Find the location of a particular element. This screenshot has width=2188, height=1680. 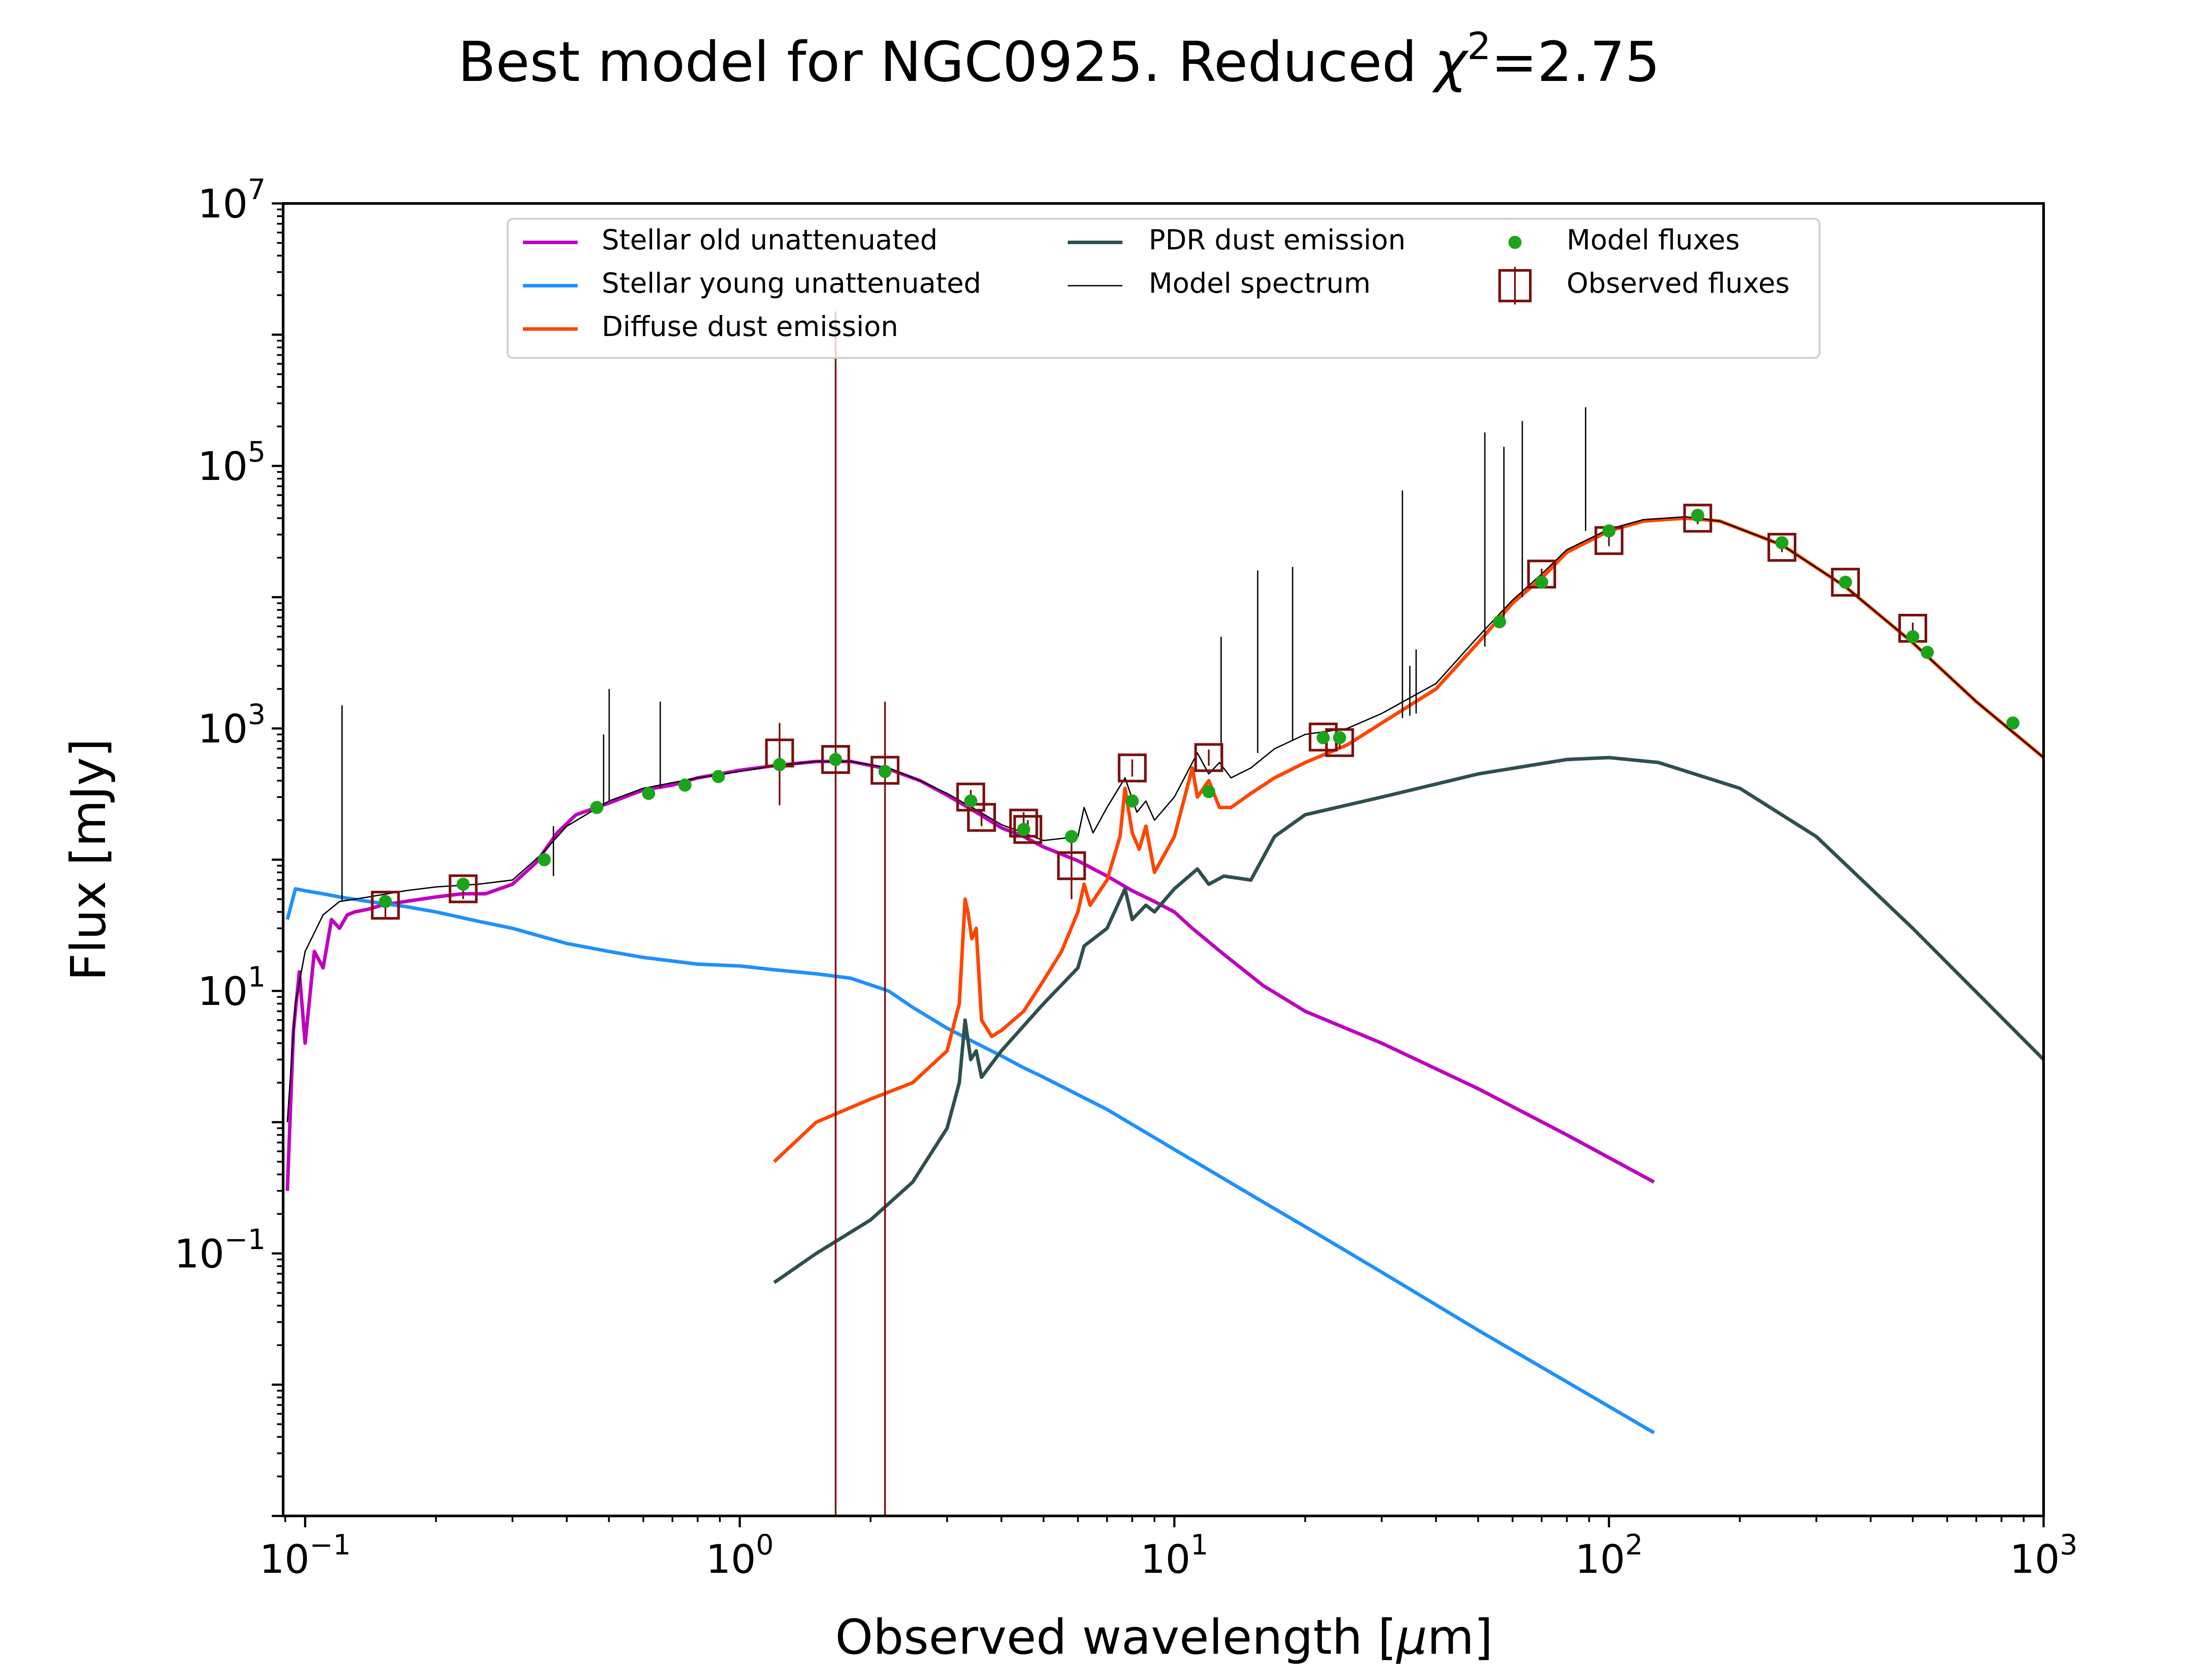

legend-entry-model-spectrum: Model spectrum is located at coordinates (1219, 283).